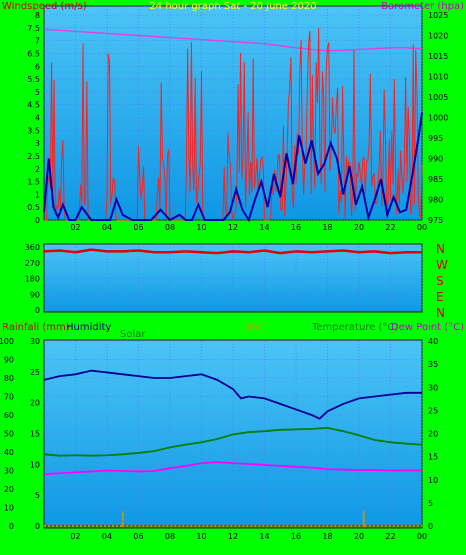 This screenshot has width=466, height=555. What do you see at coordinates (422, 536) in the screenshot?
I see `climate-x-tick-label: 00` at bounding box center [422, 536].